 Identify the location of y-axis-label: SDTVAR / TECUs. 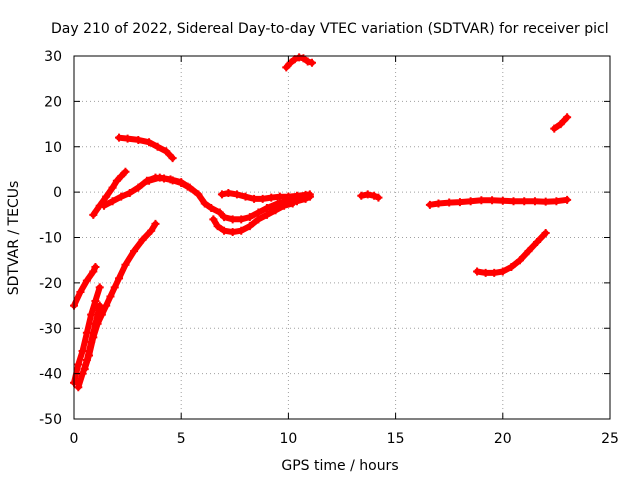
(14, 238).